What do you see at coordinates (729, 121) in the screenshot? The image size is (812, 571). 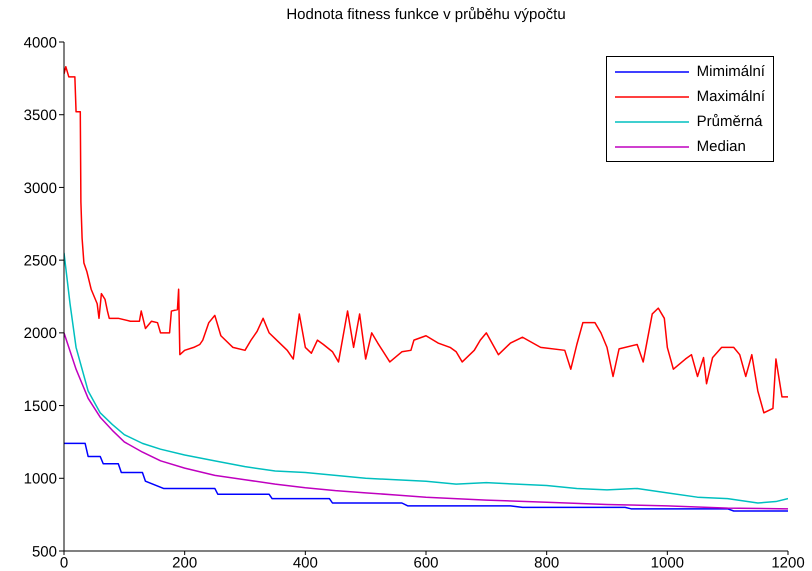 I see `legend-label: Průměrná` at bounding box center [729, 121].